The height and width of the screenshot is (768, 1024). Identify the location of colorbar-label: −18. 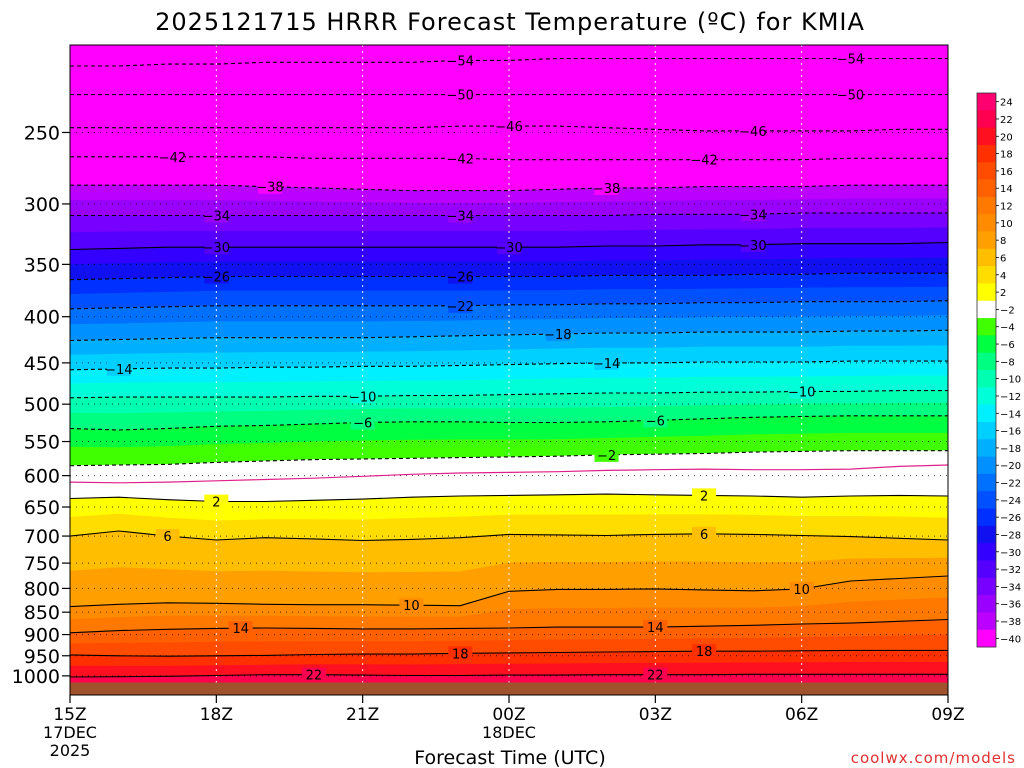
(1010, 449).